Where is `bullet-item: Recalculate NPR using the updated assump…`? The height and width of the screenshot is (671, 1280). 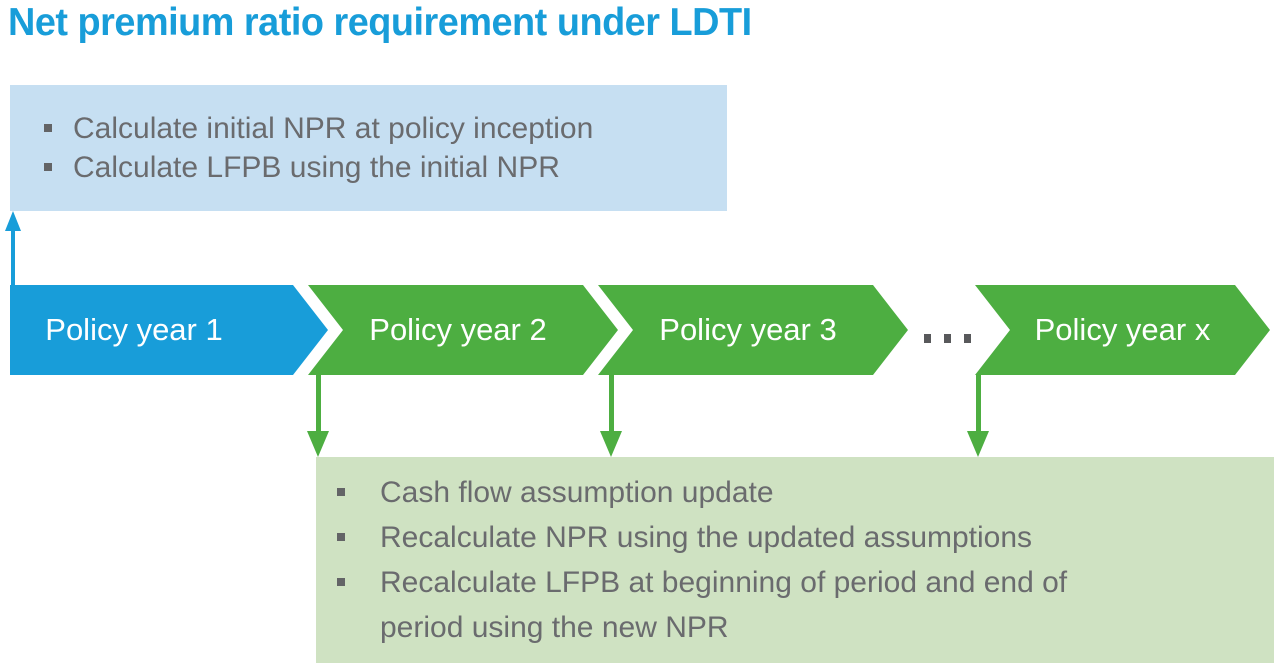 bullet-item: Recalculate NPR using the updated assump… is located at coordinates (742, 537).